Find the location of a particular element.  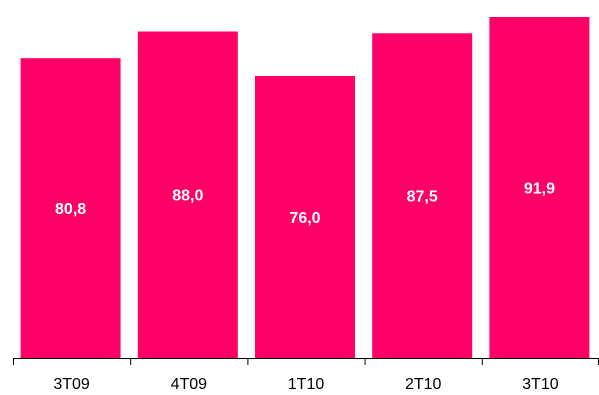

x-tick-label: 3T09 is located at coordinates (71, 384).